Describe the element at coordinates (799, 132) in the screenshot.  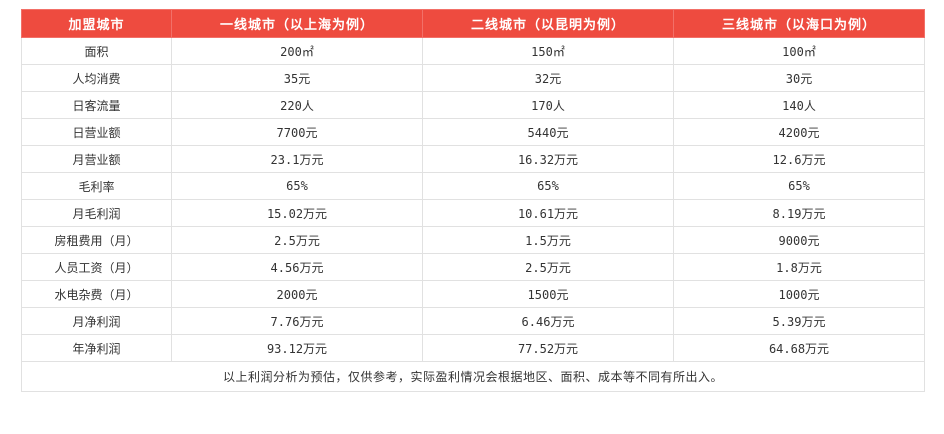
I see `tier3-value: 4200元` at that location.